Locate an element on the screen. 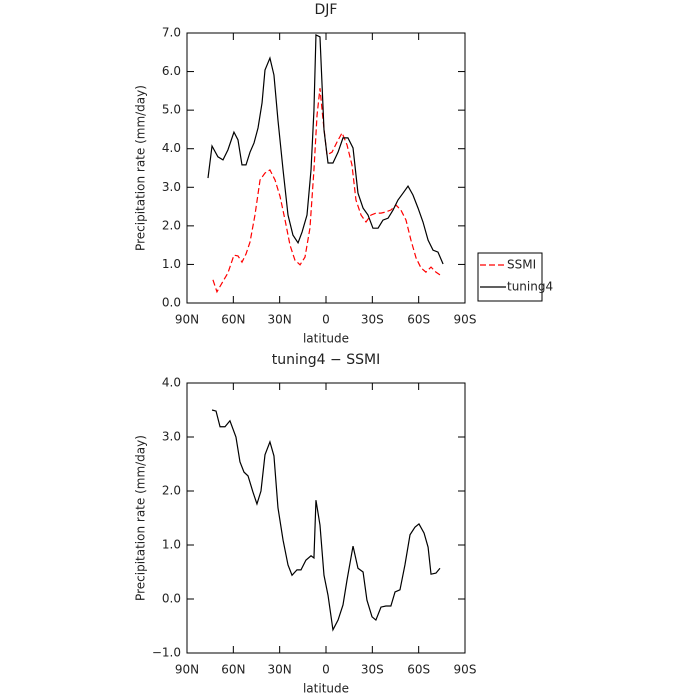  y-tick-label: −1.0 is located at coordinates (166, 653).